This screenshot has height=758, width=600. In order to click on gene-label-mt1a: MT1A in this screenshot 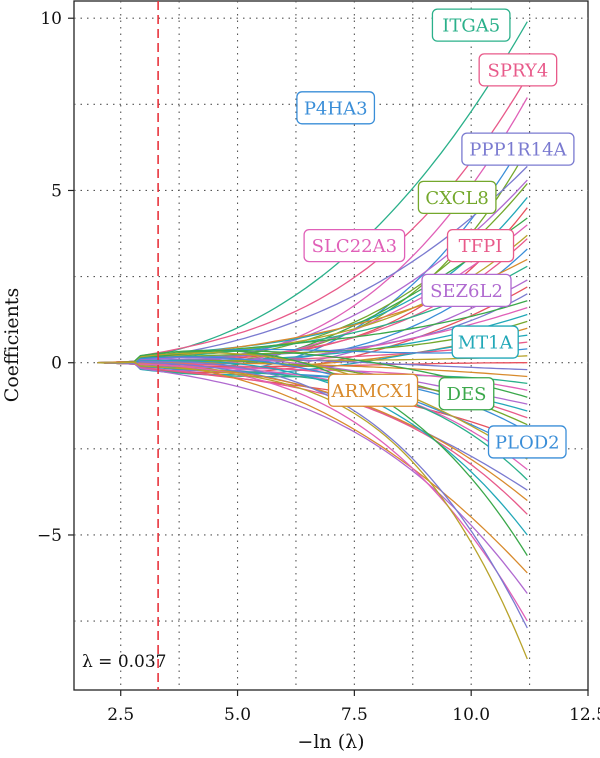, I will do `click(485, 342)`.